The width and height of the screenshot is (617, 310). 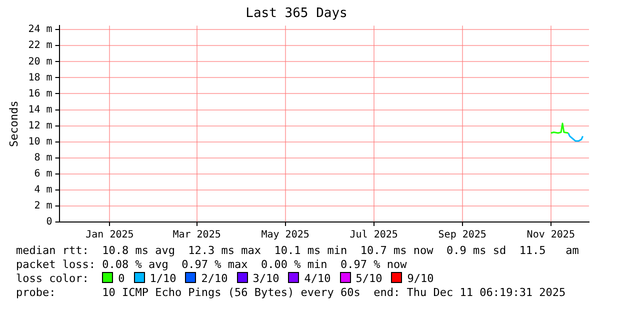 What do you see at coordinates (40, 142) in the screenshot?
I see `y-tick-label: 10 m` at bounding box center [40, 142].